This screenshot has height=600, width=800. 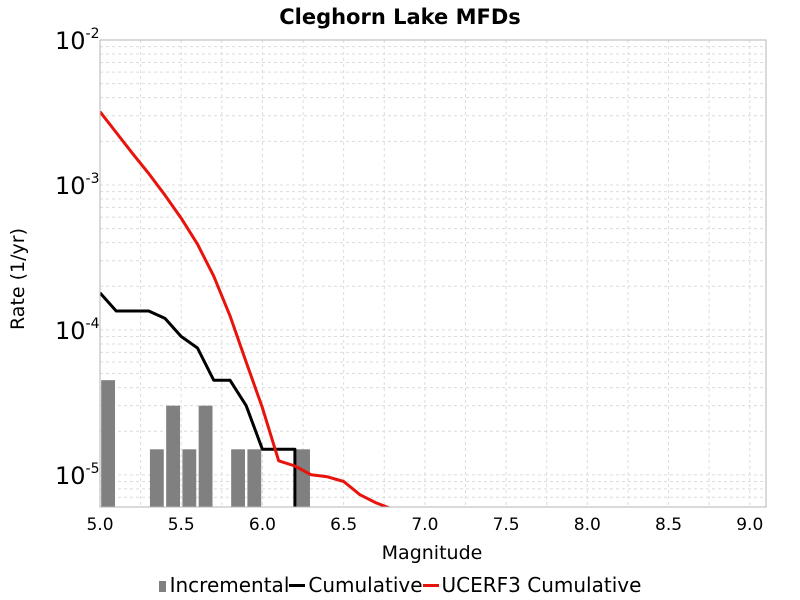 What do you see at coordinates (365, 585) in the screenshot?
I see `legend-label-cumulative: Cumulative` at bounding box center [365, 585].